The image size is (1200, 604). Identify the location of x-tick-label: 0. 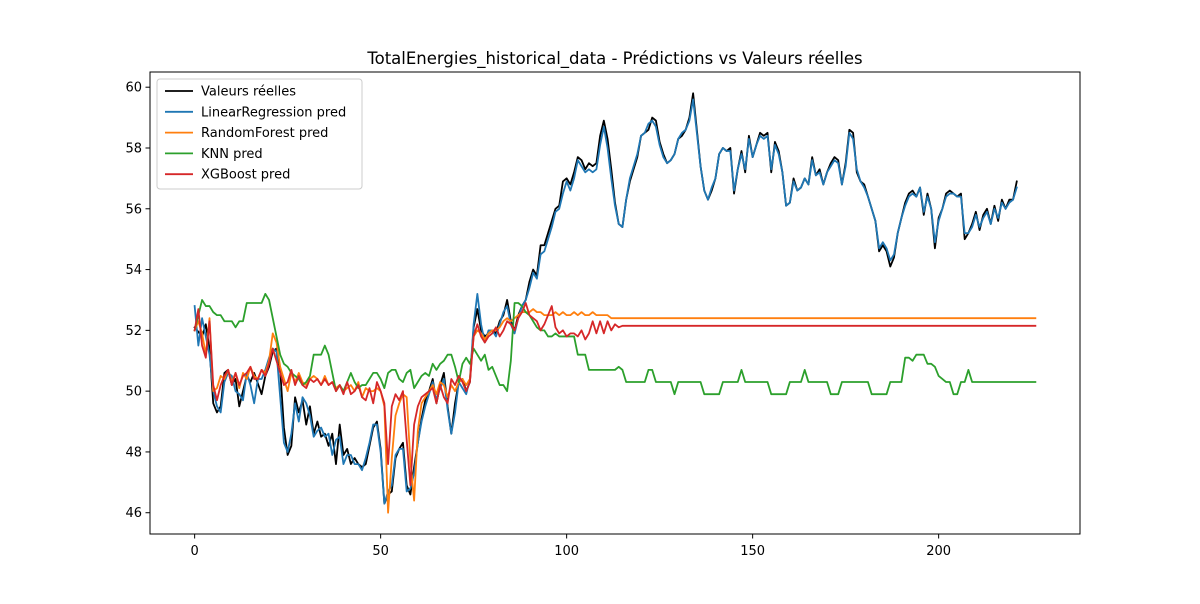
(194, 551).